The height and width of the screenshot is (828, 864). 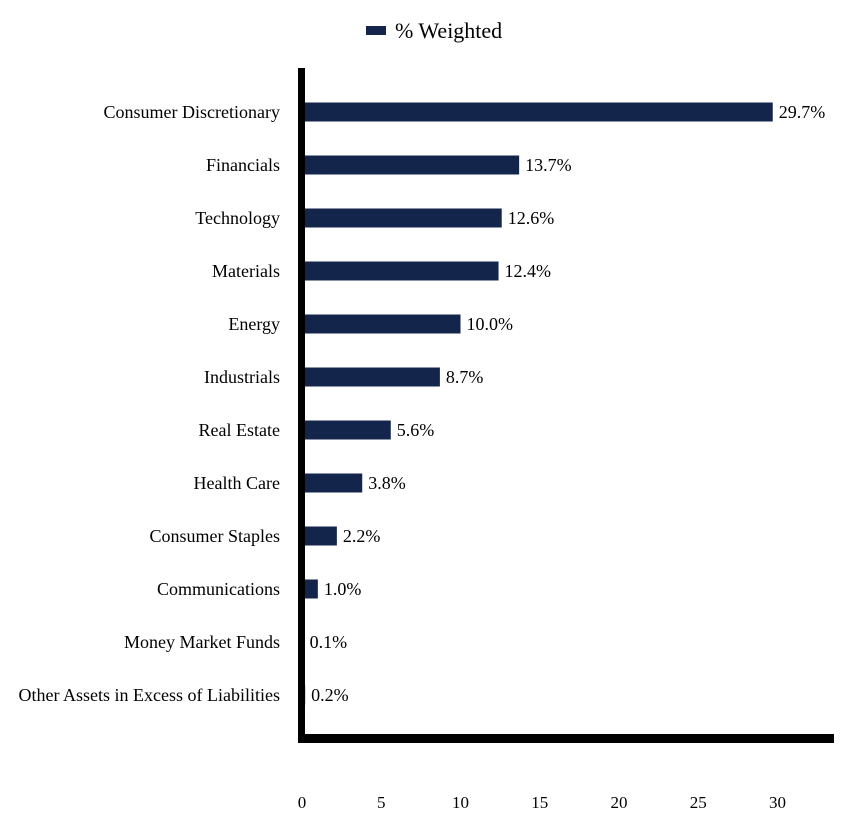 I want to click on x-tick-label: 15, so click(x=539, y=802).